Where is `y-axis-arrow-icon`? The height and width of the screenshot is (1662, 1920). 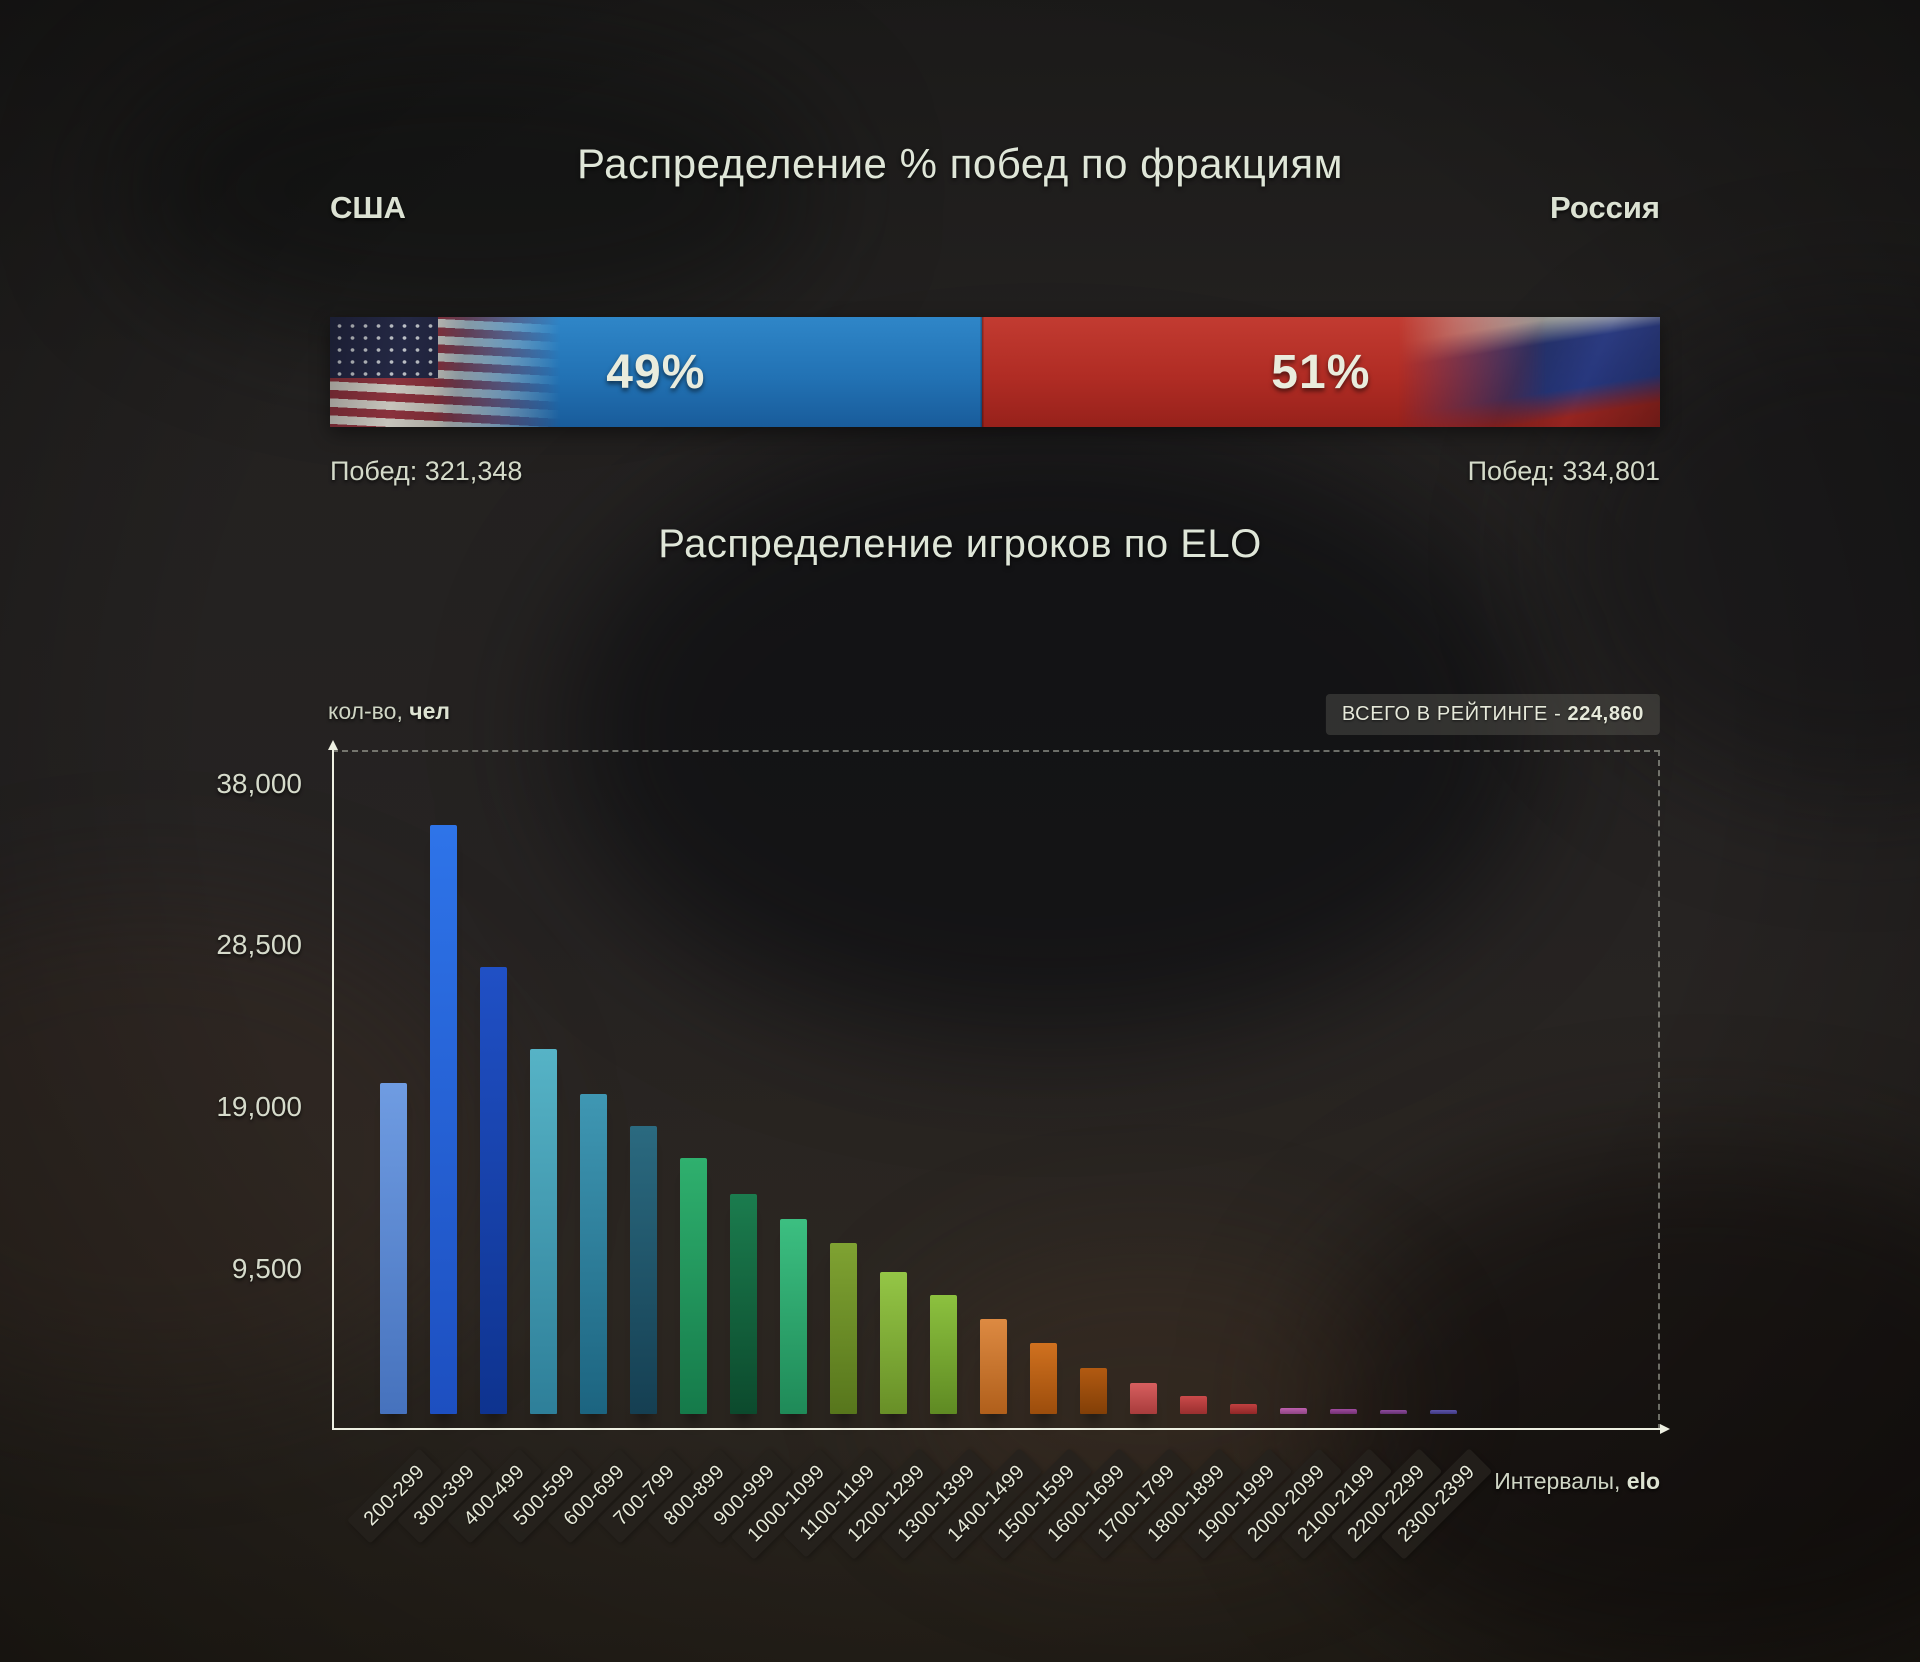 y-axis-arrow-icon is located at coordinates (333, 745).